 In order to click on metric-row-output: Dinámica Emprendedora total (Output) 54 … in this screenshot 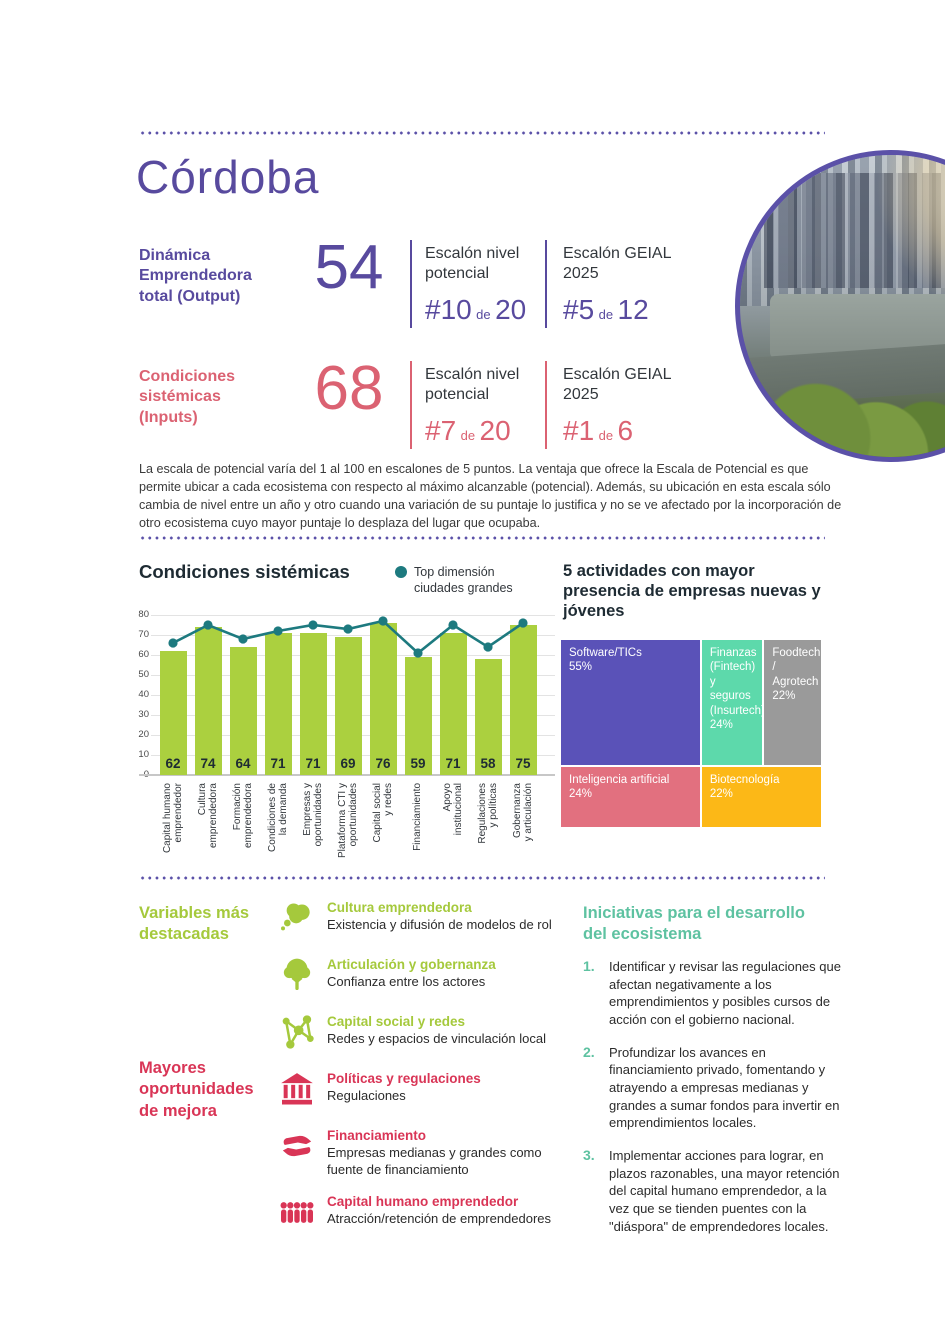, I will do `click(429, 286)`.